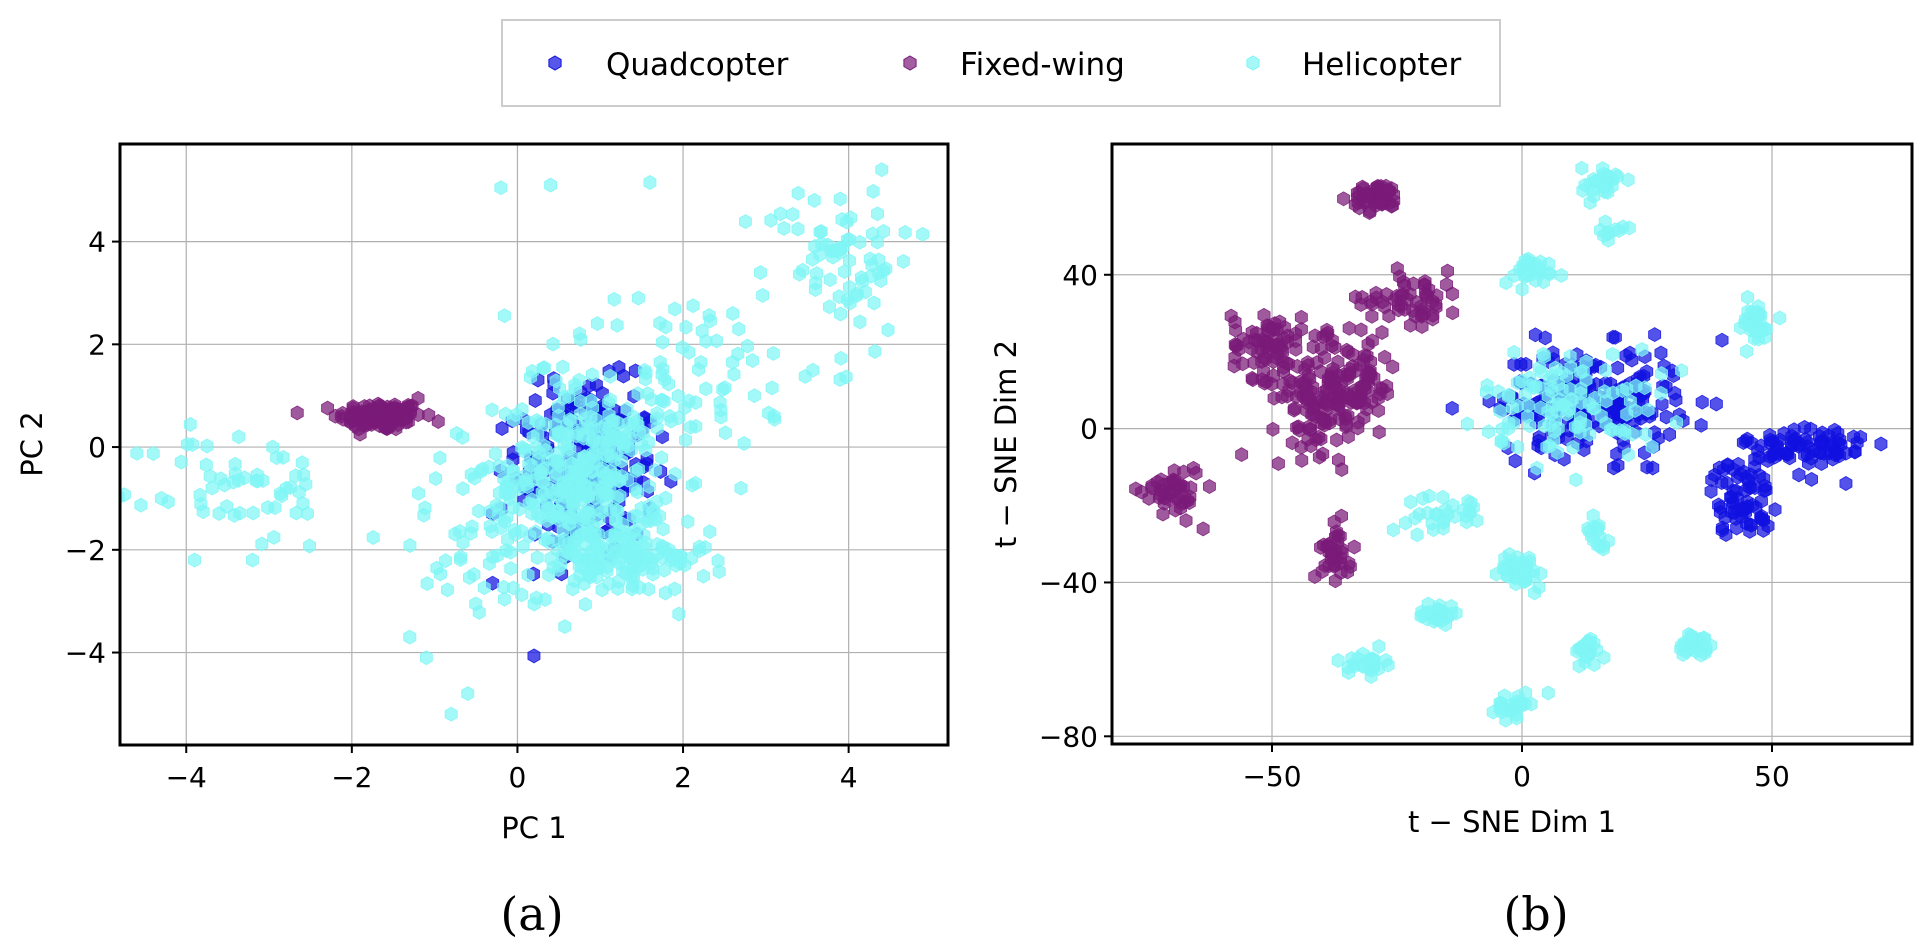 Image resolution: width=1924 pixels, height=952 pixels. Describe the element at coordinates (97, 344) in the screenshot. I see `y-tick-label: 2` at that location.